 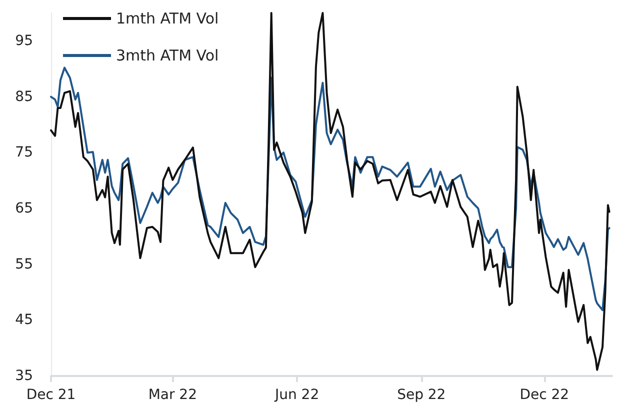 I want to click on y-tick-label: 85, so click(x=24, y=96).